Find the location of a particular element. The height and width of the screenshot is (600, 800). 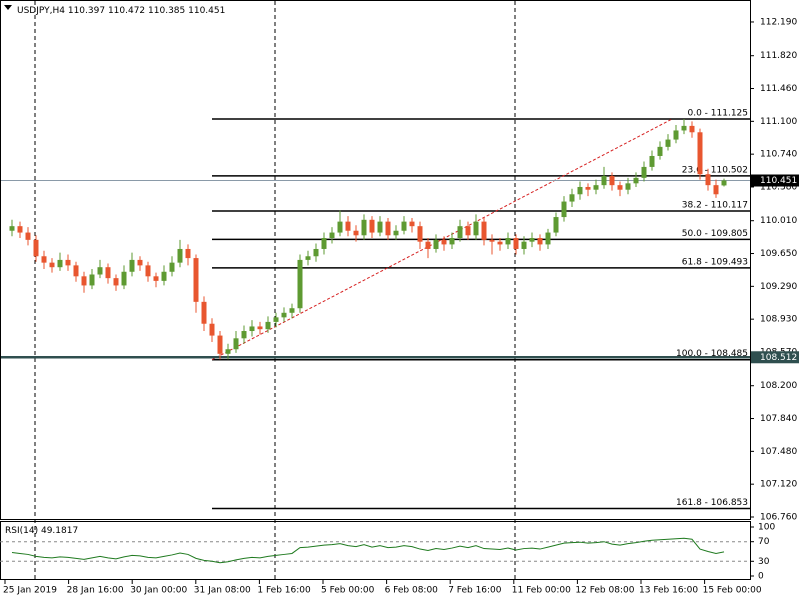

low: 110.385 is located at coordinates (166, 11).